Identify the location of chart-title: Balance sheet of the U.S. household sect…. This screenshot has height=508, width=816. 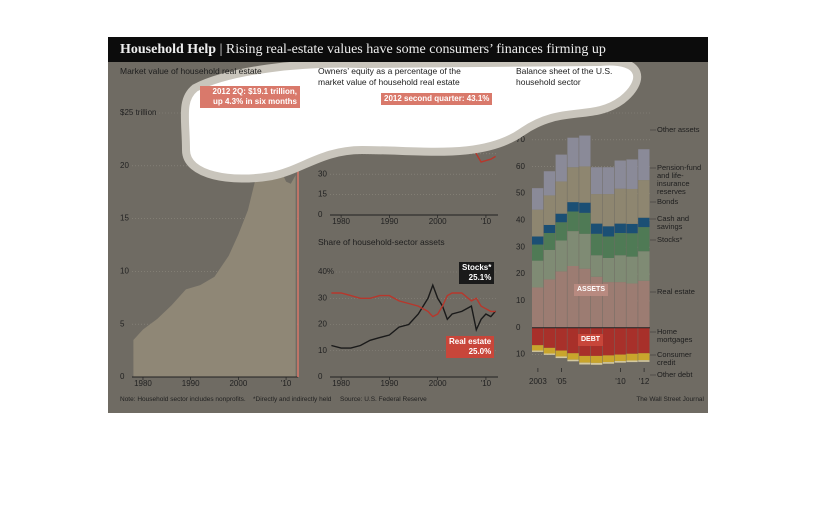
(564, 76).